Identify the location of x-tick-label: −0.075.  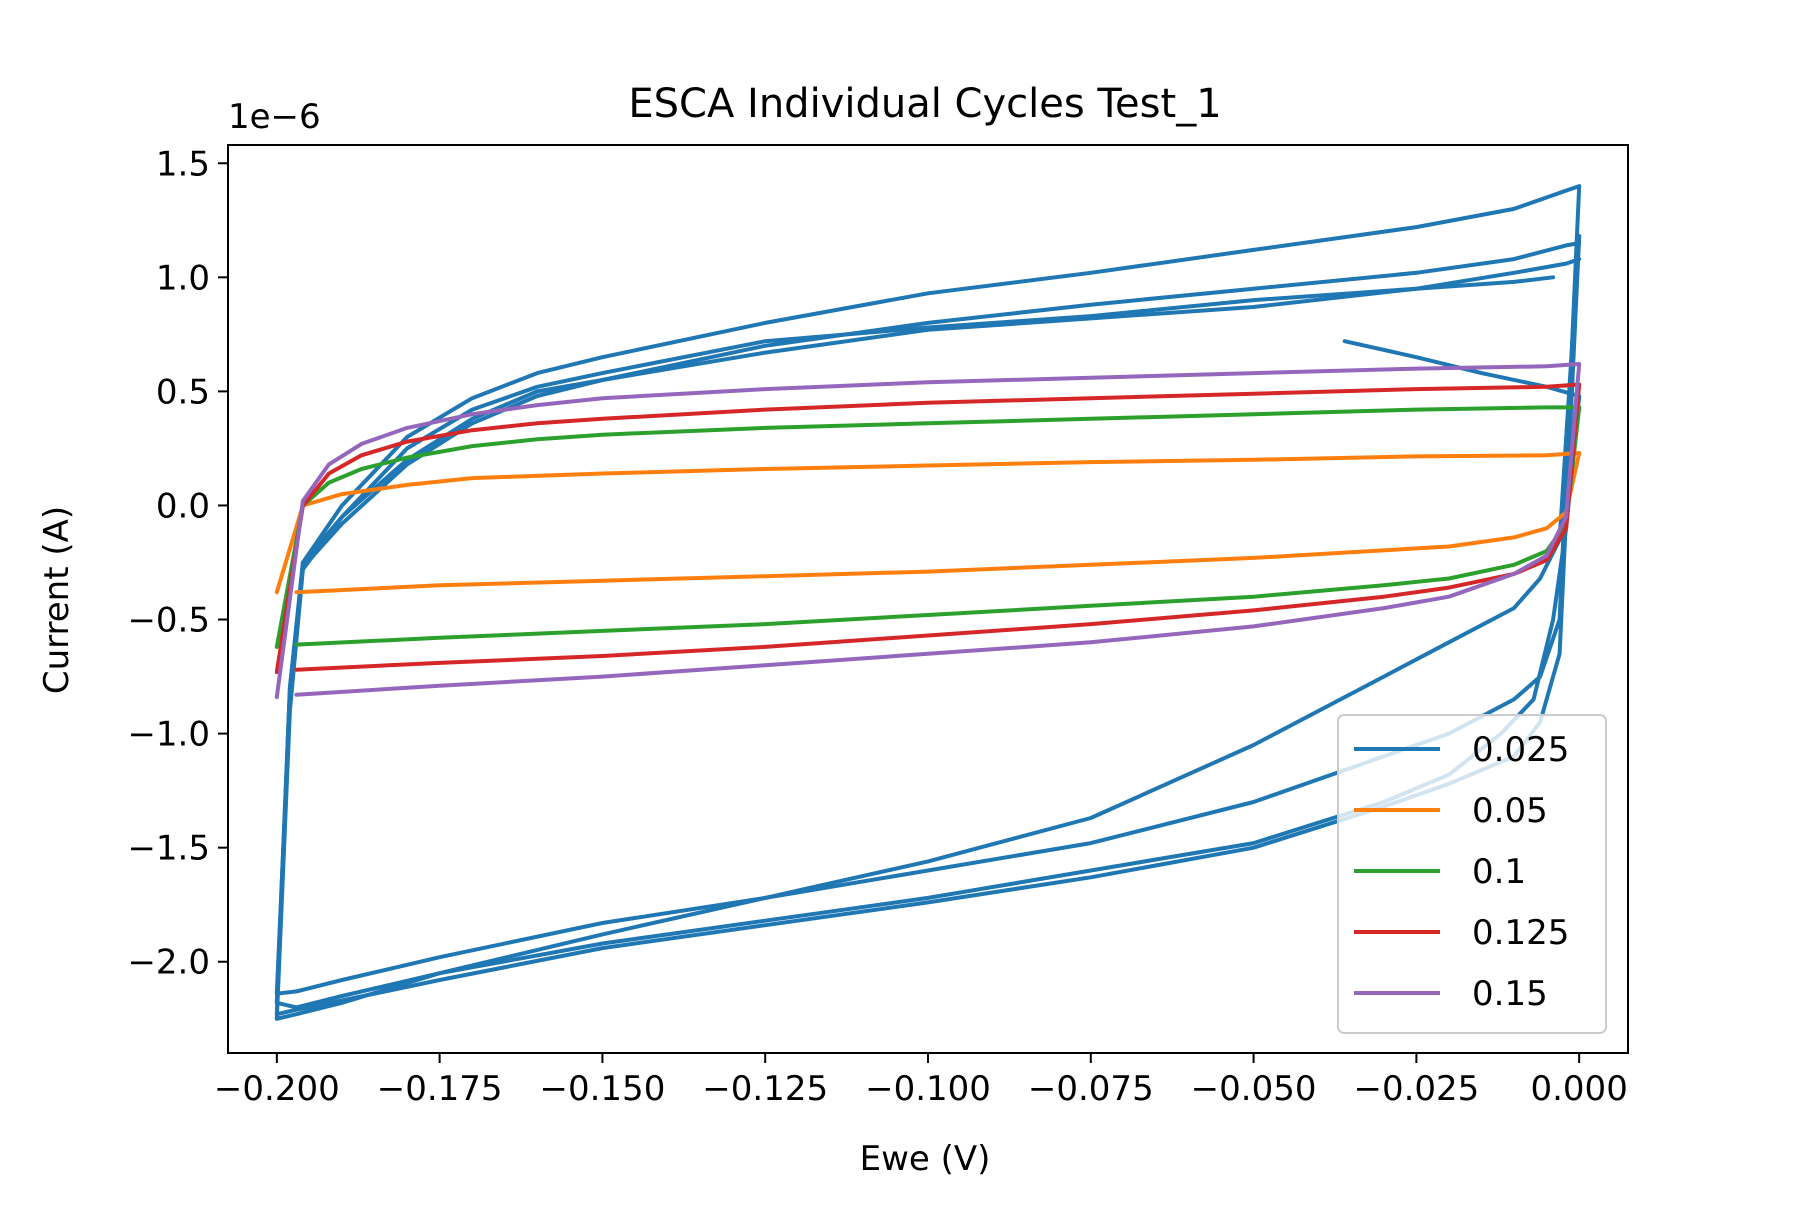
(1091, 1089).